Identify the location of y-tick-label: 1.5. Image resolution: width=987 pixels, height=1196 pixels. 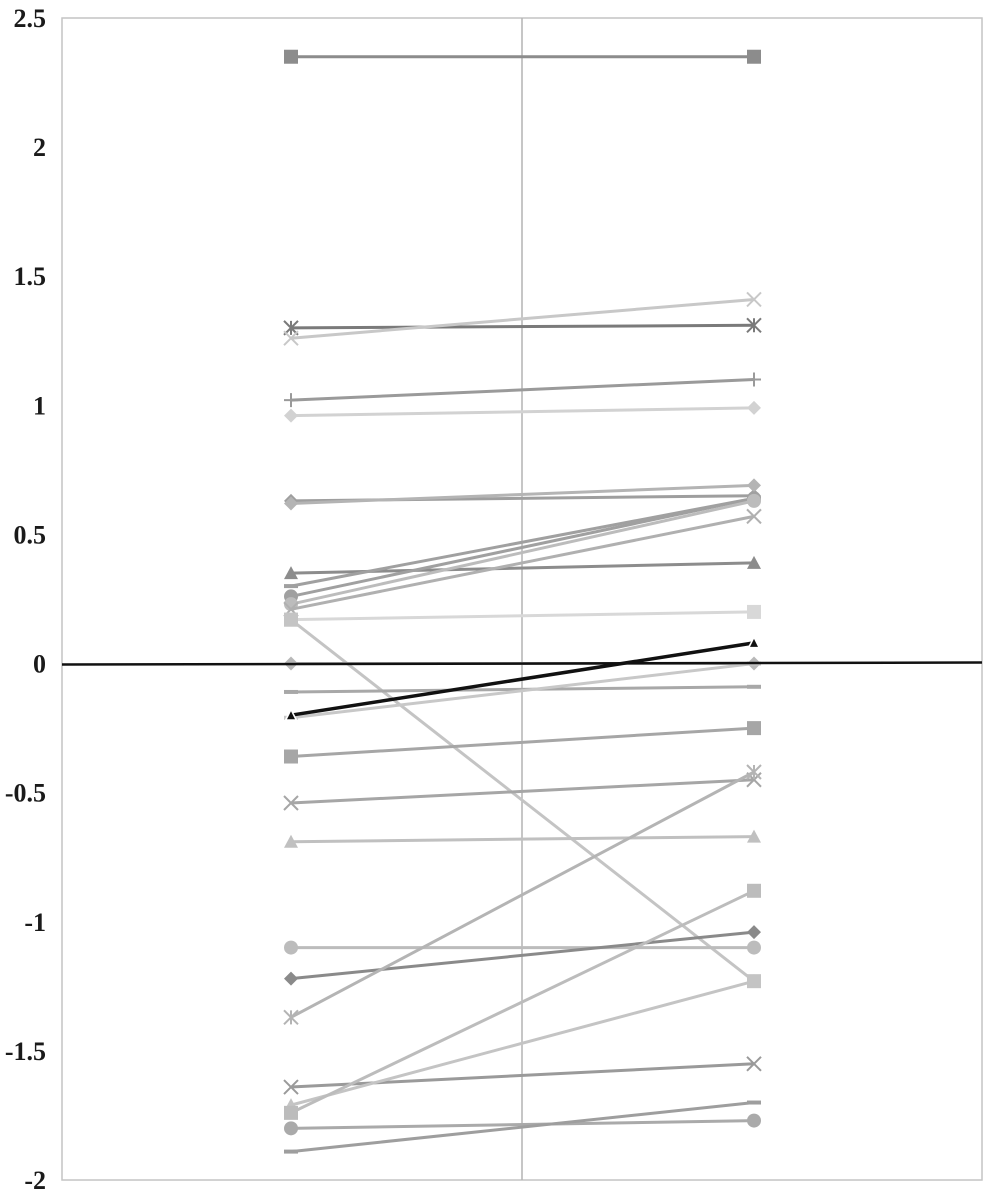
(30, 276).